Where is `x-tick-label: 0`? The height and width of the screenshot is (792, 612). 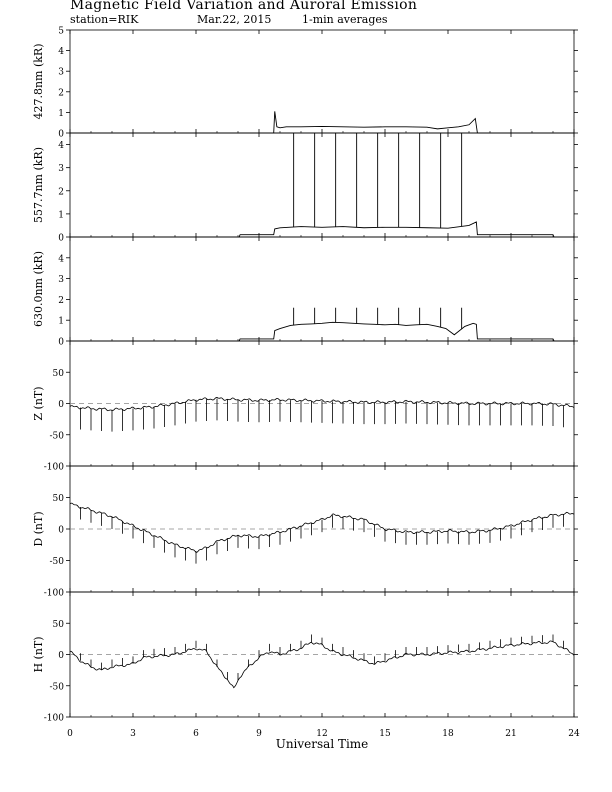 x-tick-label: 0 is located at coordinates (70, 734).